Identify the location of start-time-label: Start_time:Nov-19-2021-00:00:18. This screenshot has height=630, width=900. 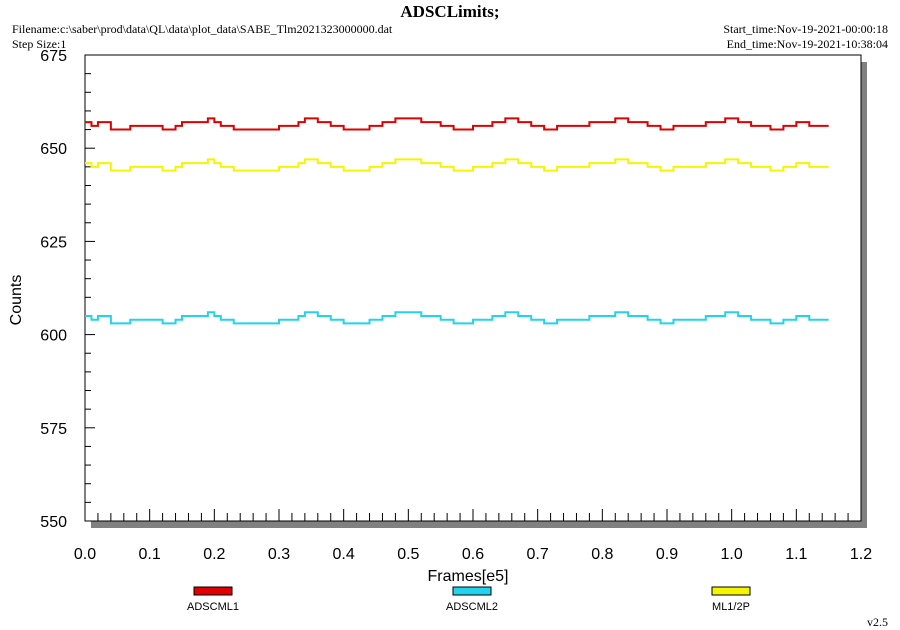
(805, 29).